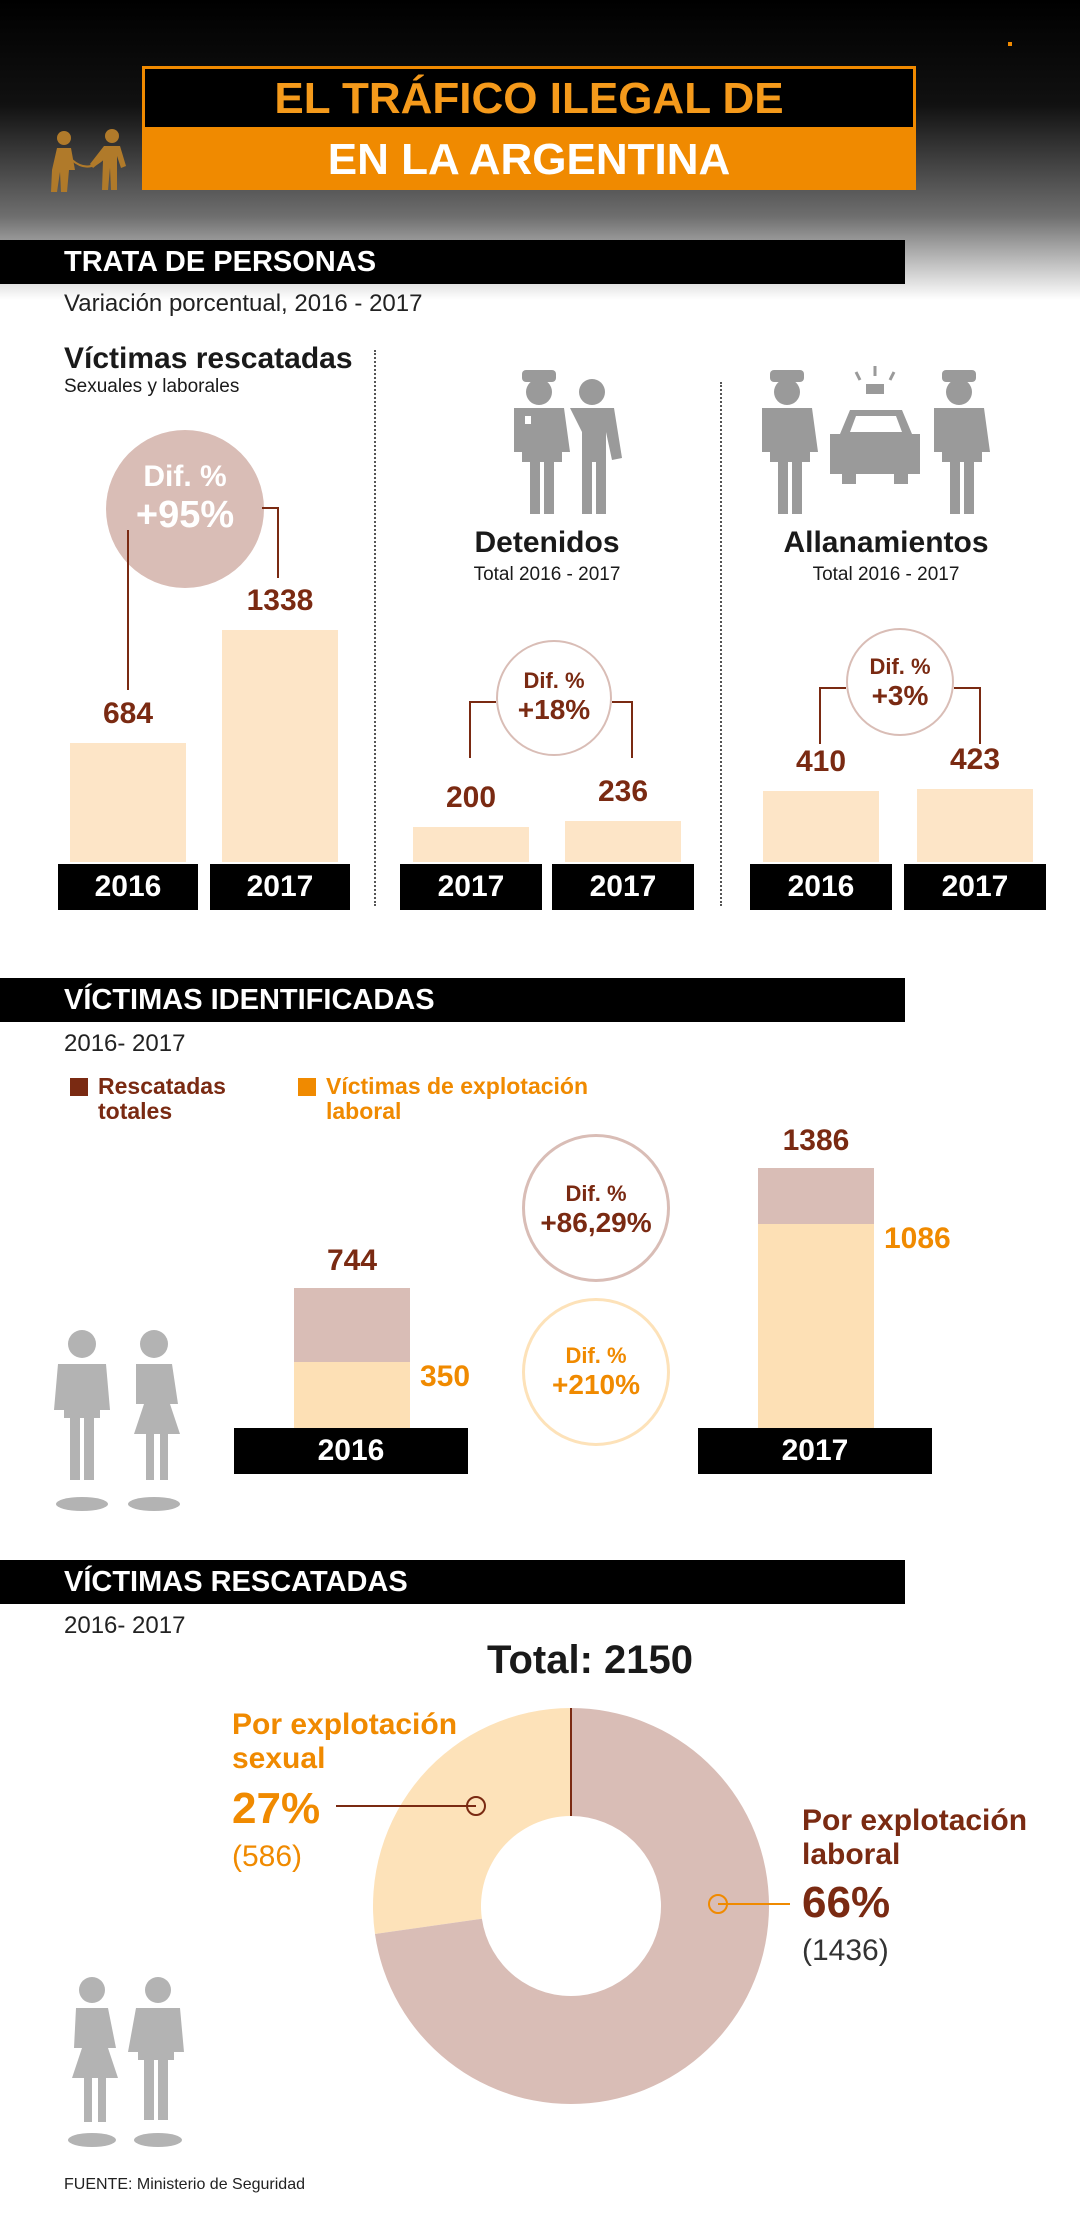 This screenshot has width=1080, height=2240. I want to click on diff-value: +18%, so click(554, 709).